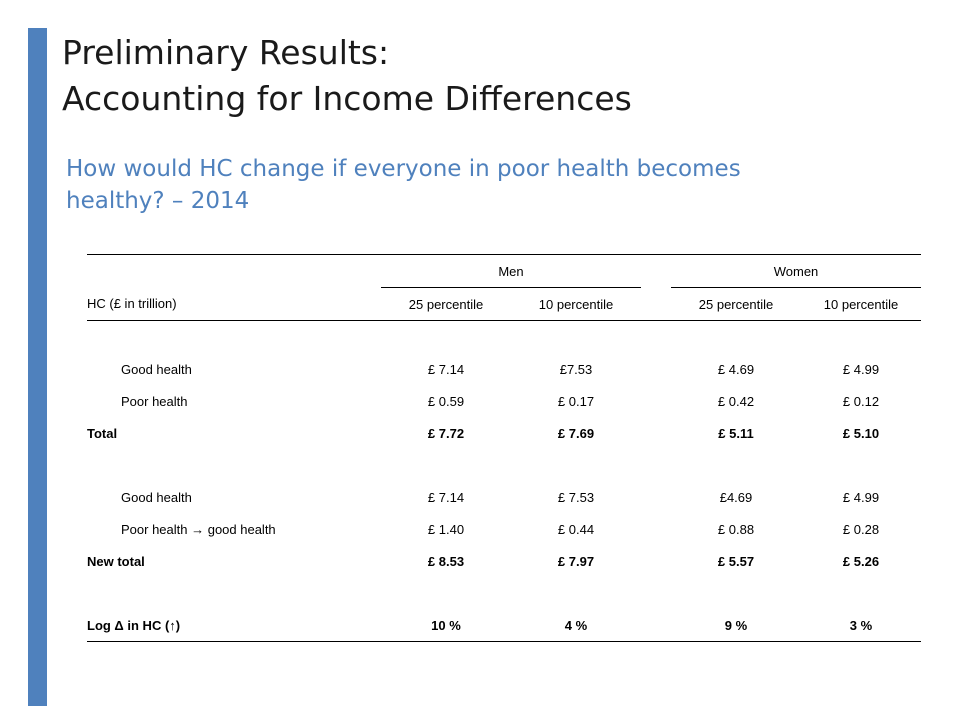 Image resolution: width=960 pixels, height=720 pixels. Describe the element at coordinates (576, 304) in the screenshot. I see `col-header-men-10: 10 percentile` at that location.